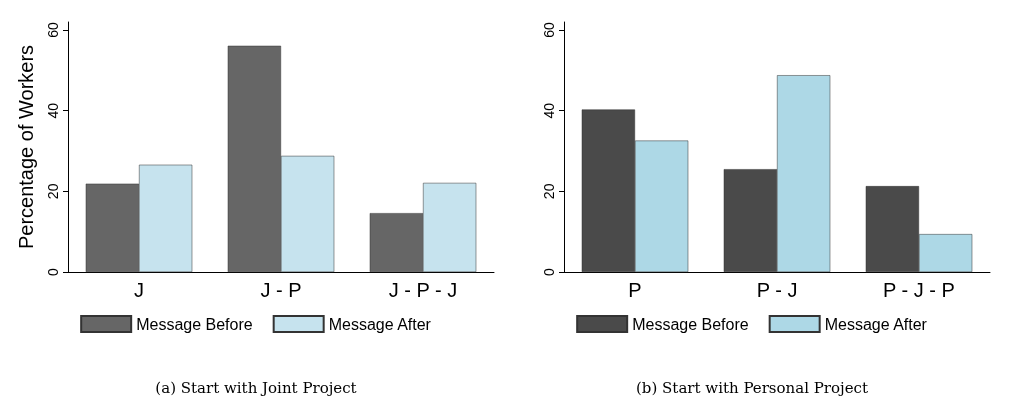 Image resolution: width=1013 pixels, height=408 pixels. Describe the element at coordinates (777, 290) in the screenshot. I see `x-tick-label: P - J` at that location.